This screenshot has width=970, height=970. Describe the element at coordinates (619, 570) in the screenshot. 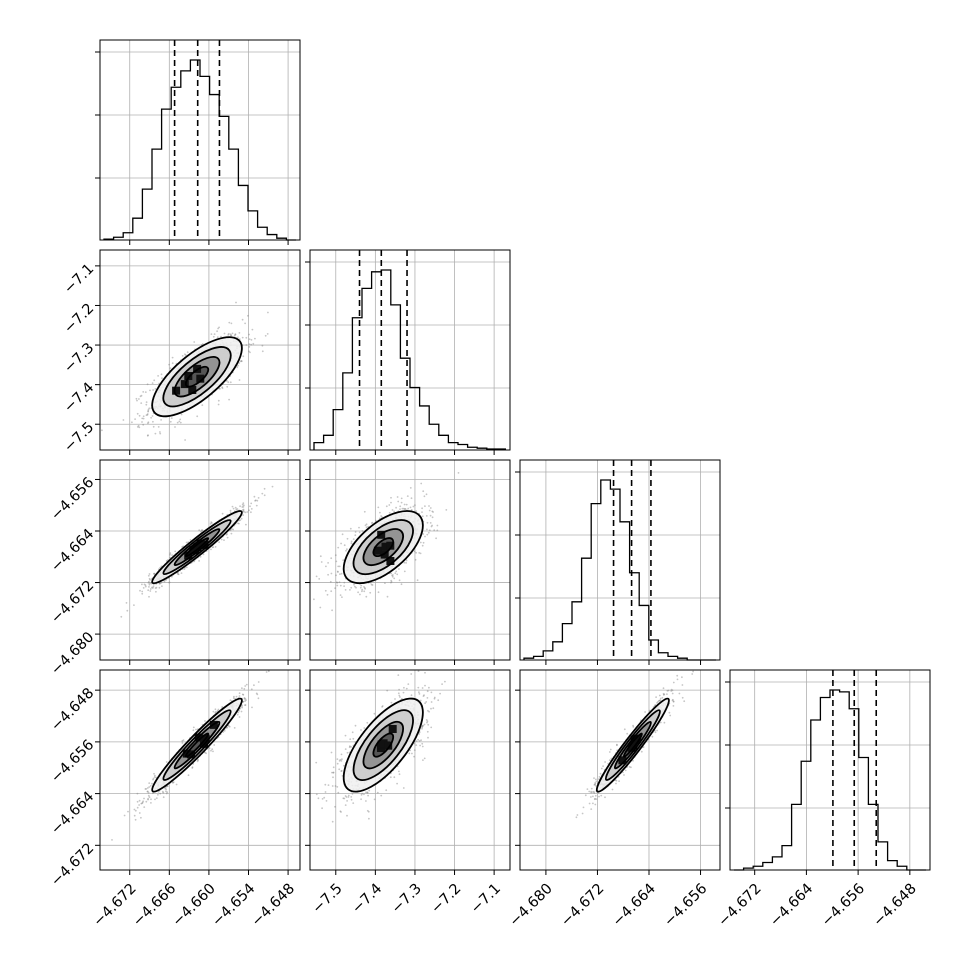

I see `histogram-line` at that location.